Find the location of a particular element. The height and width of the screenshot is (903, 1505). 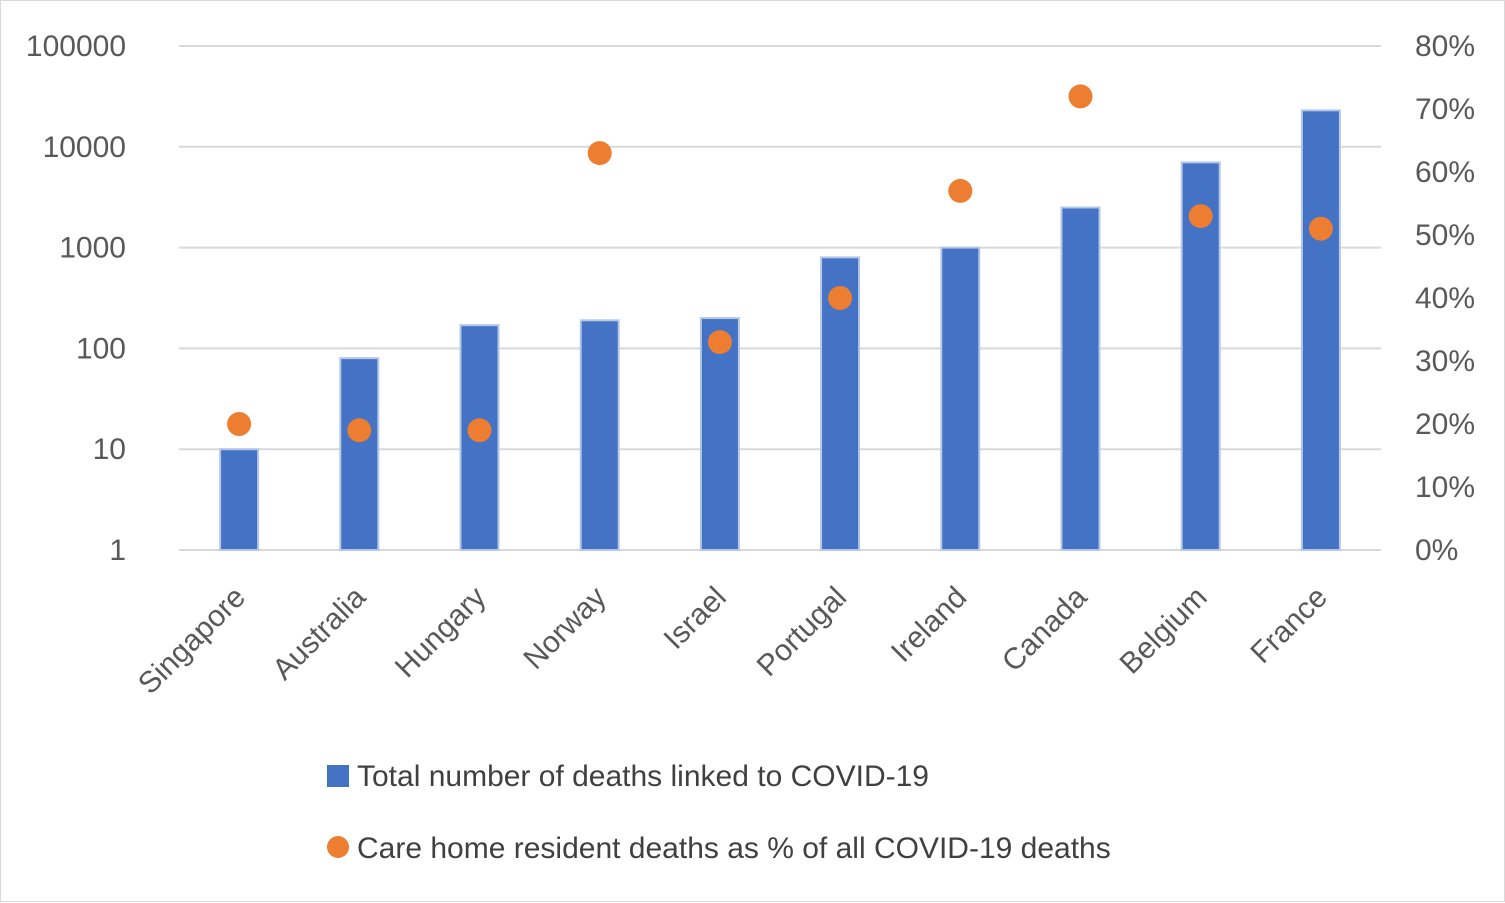

y-tick-label: 10000 is located at coordinates (84, 147).